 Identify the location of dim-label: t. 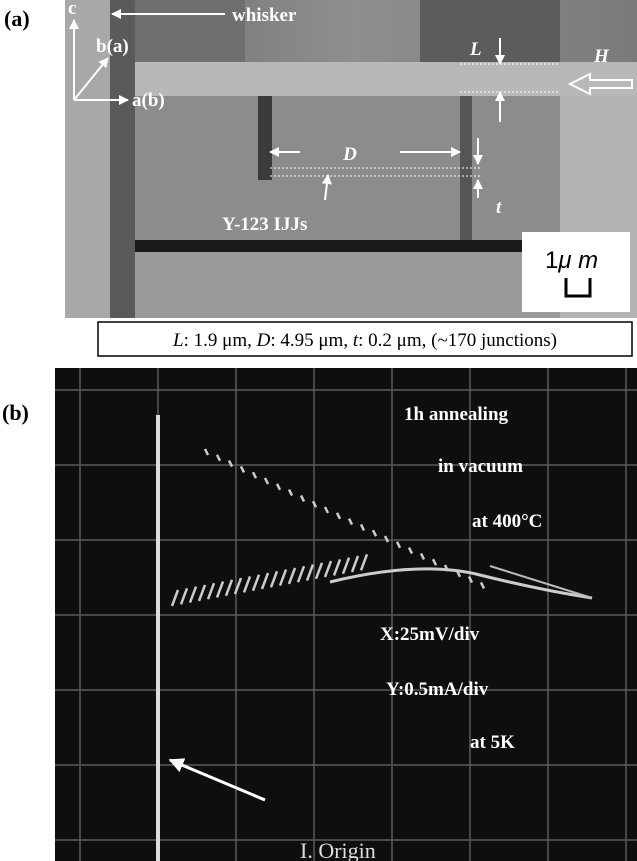
(499, 207).